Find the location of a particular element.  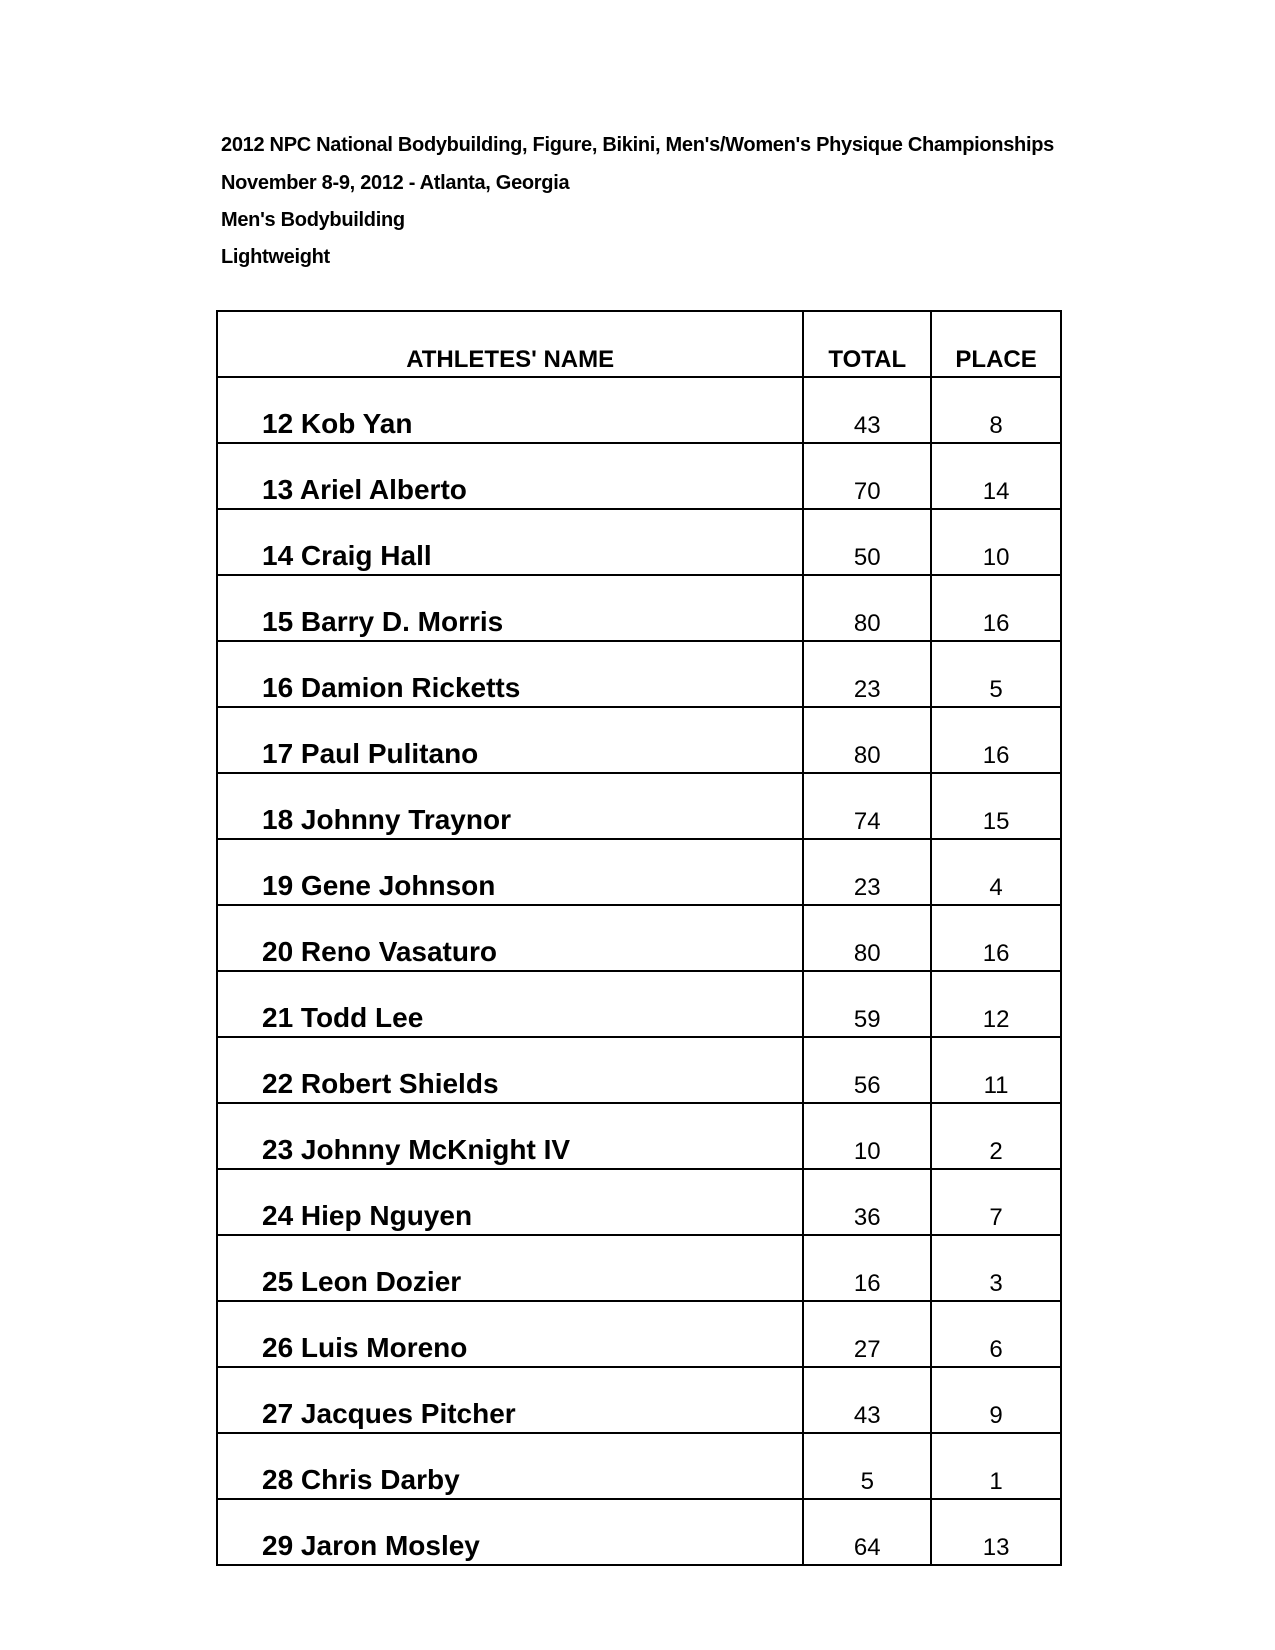

athlete-name: 20 Reno Vasaturo is located at coordinates (510, 938).